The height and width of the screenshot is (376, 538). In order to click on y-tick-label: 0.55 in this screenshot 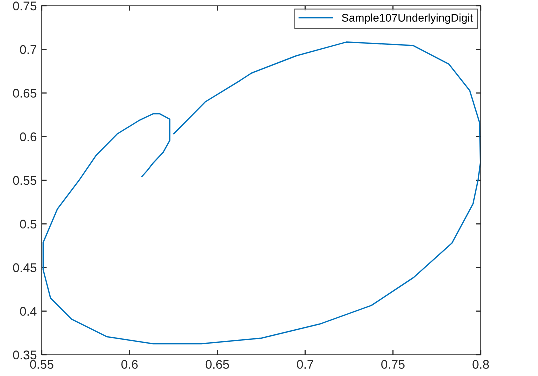, I will do `click(25, 181)`.